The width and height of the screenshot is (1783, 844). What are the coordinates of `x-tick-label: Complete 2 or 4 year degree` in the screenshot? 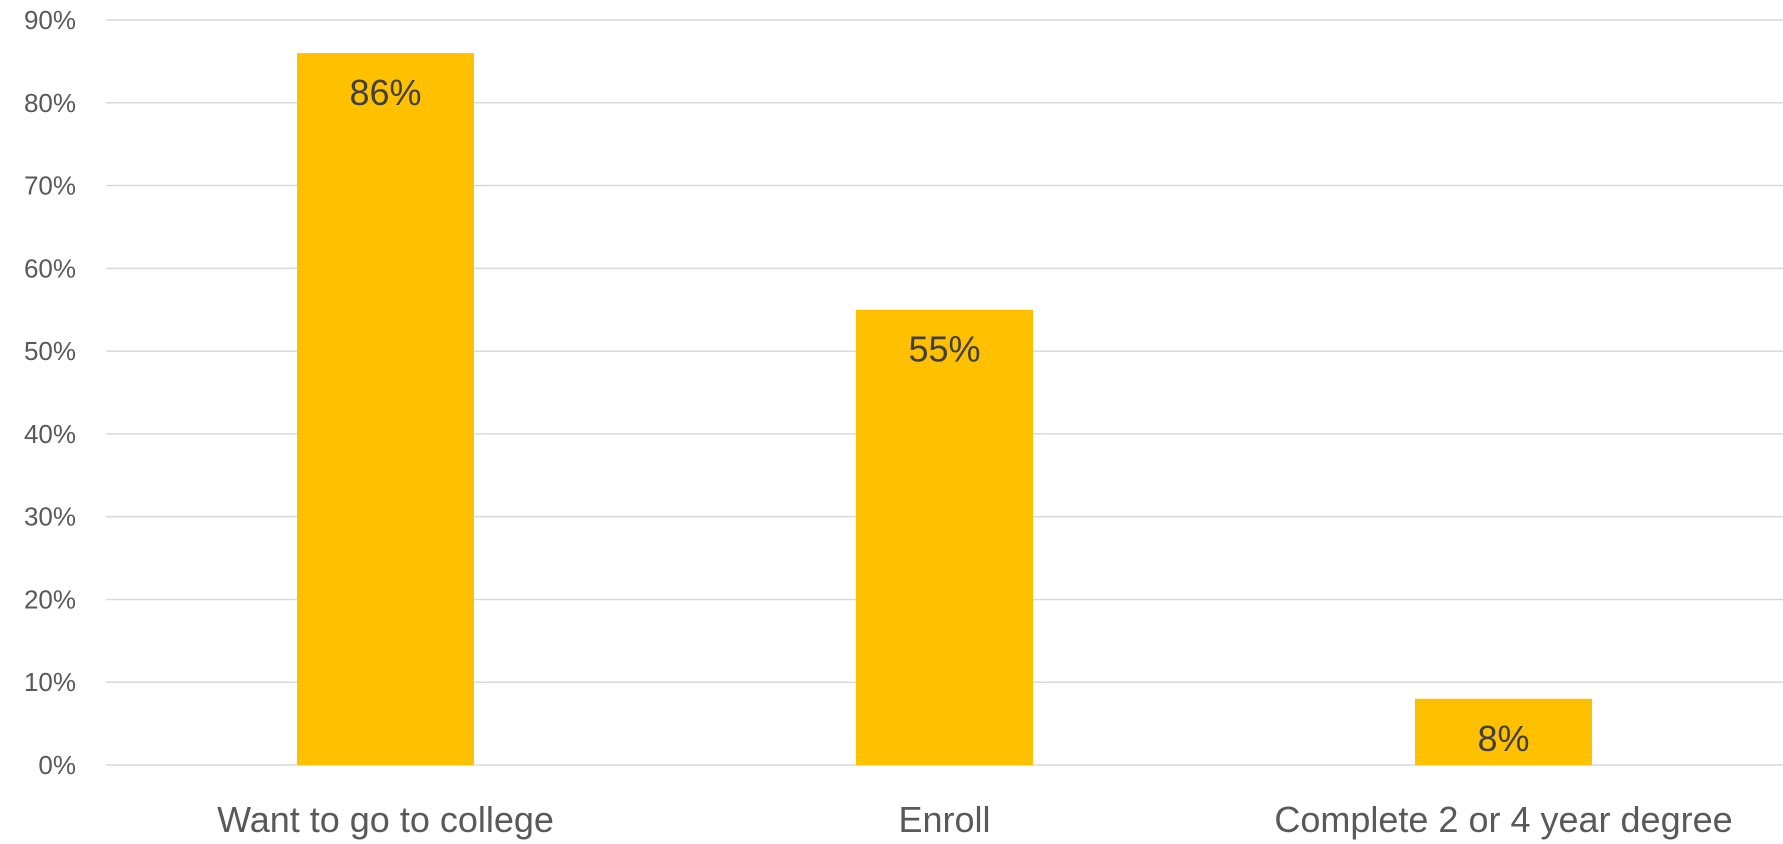 It's located at (1503, 819).